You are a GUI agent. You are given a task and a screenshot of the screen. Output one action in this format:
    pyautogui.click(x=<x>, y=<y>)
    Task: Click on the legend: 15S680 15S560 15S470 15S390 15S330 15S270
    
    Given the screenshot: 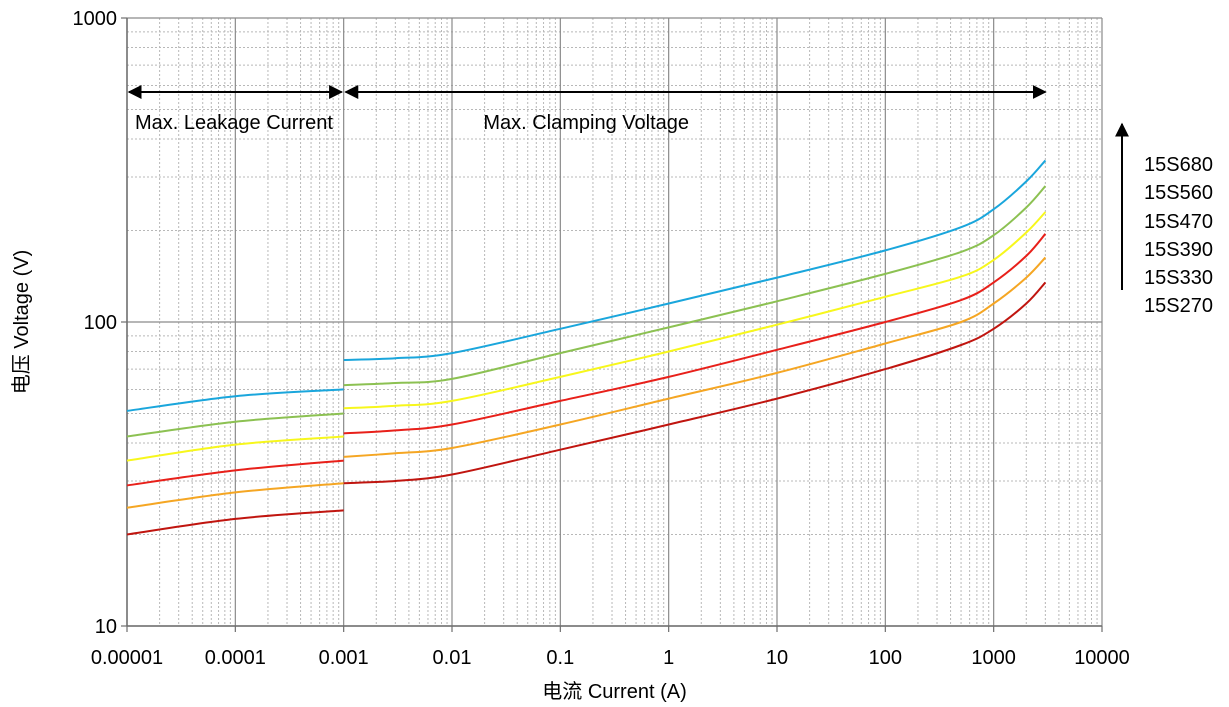 What is the action you would take?
    pyautogui.click(x=1164, y=219)
    